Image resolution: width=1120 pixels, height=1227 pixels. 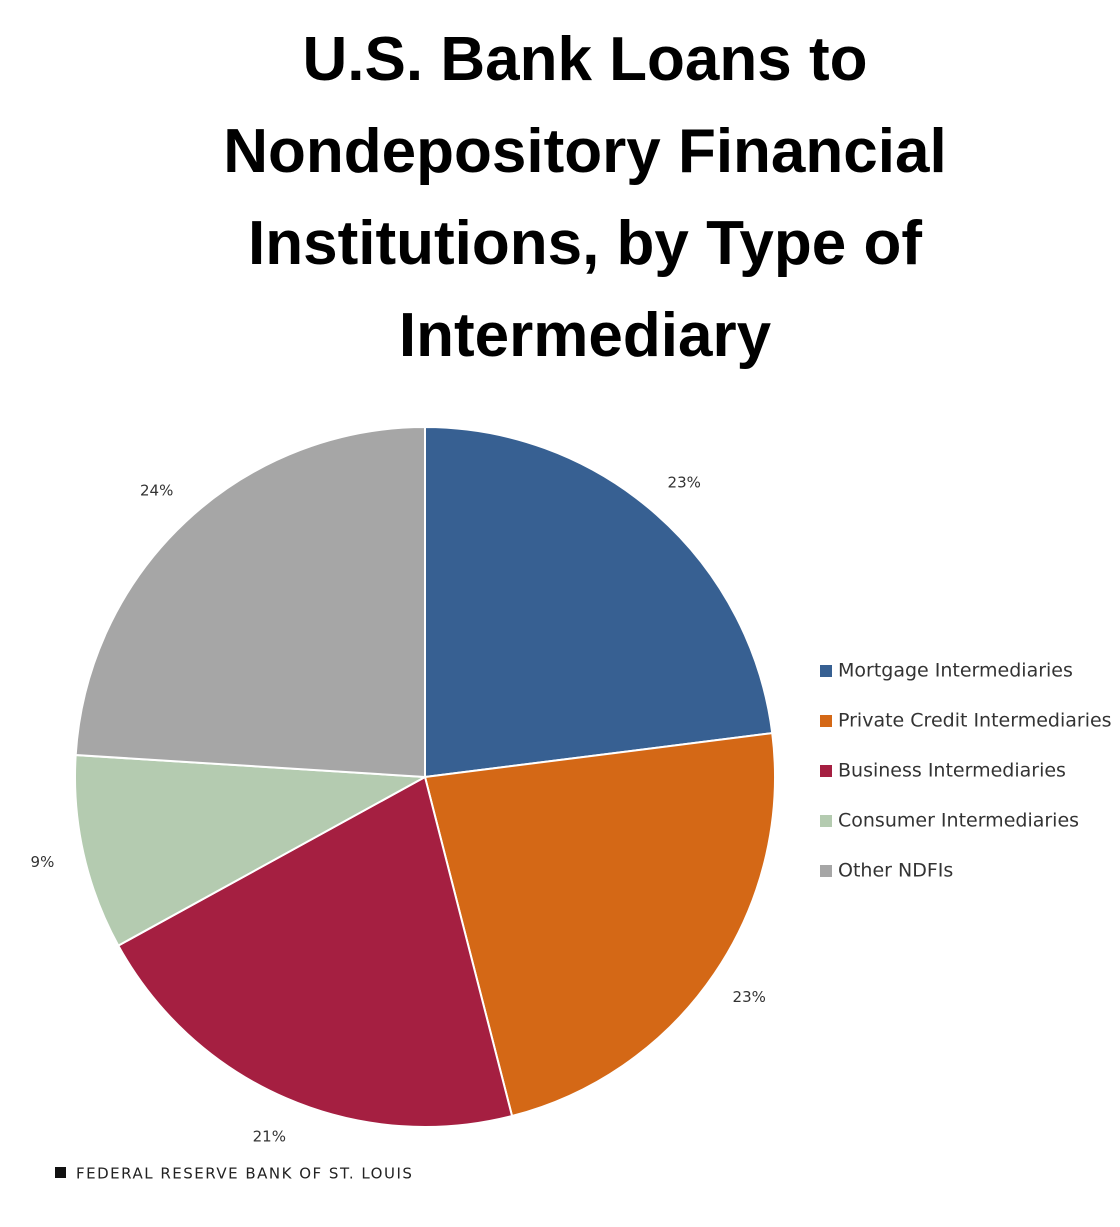 What do you see at coordinates (269, 1136) in the screenshot?
I see `data-label: 21%` at bounding box center [269, 1136].